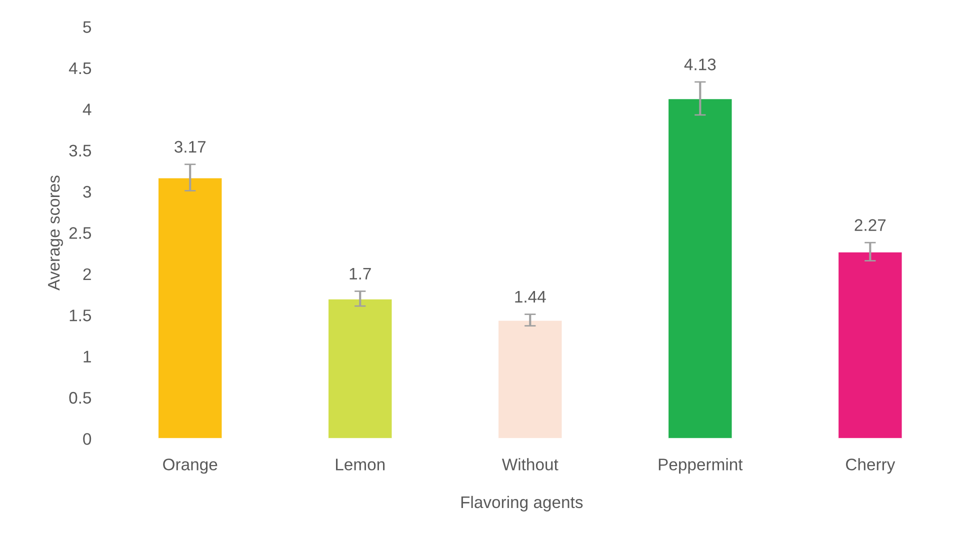  Describe the element at coordinates (87, 192) in the screenshot. I see `y-tick-label: 3` at that location.